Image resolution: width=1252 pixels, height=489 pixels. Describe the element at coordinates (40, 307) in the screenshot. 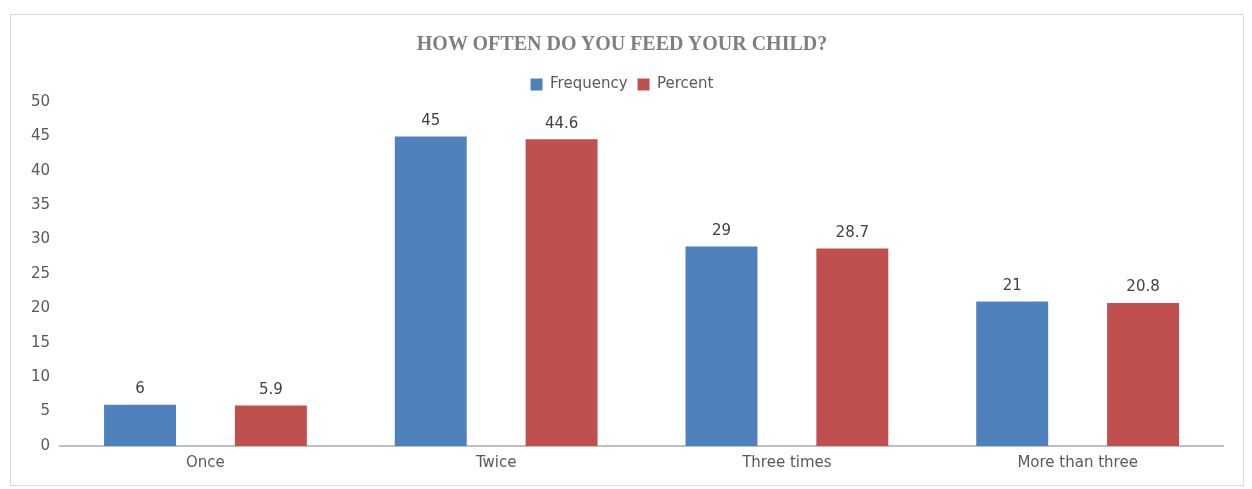

I see `y-tick-label: 20` at that location.